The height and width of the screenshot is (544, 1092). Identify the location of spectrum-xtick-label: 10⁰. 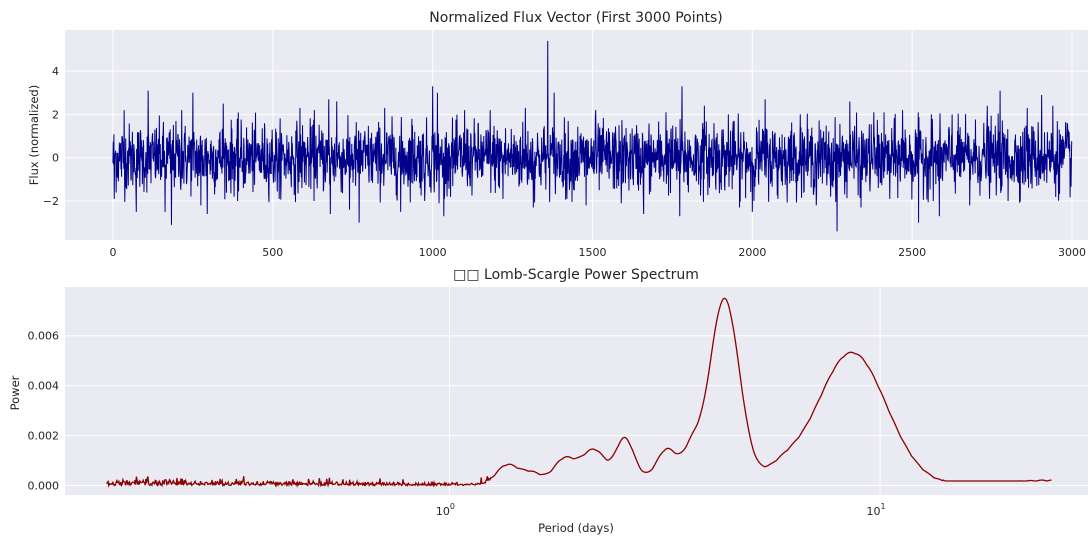
(445, 510).